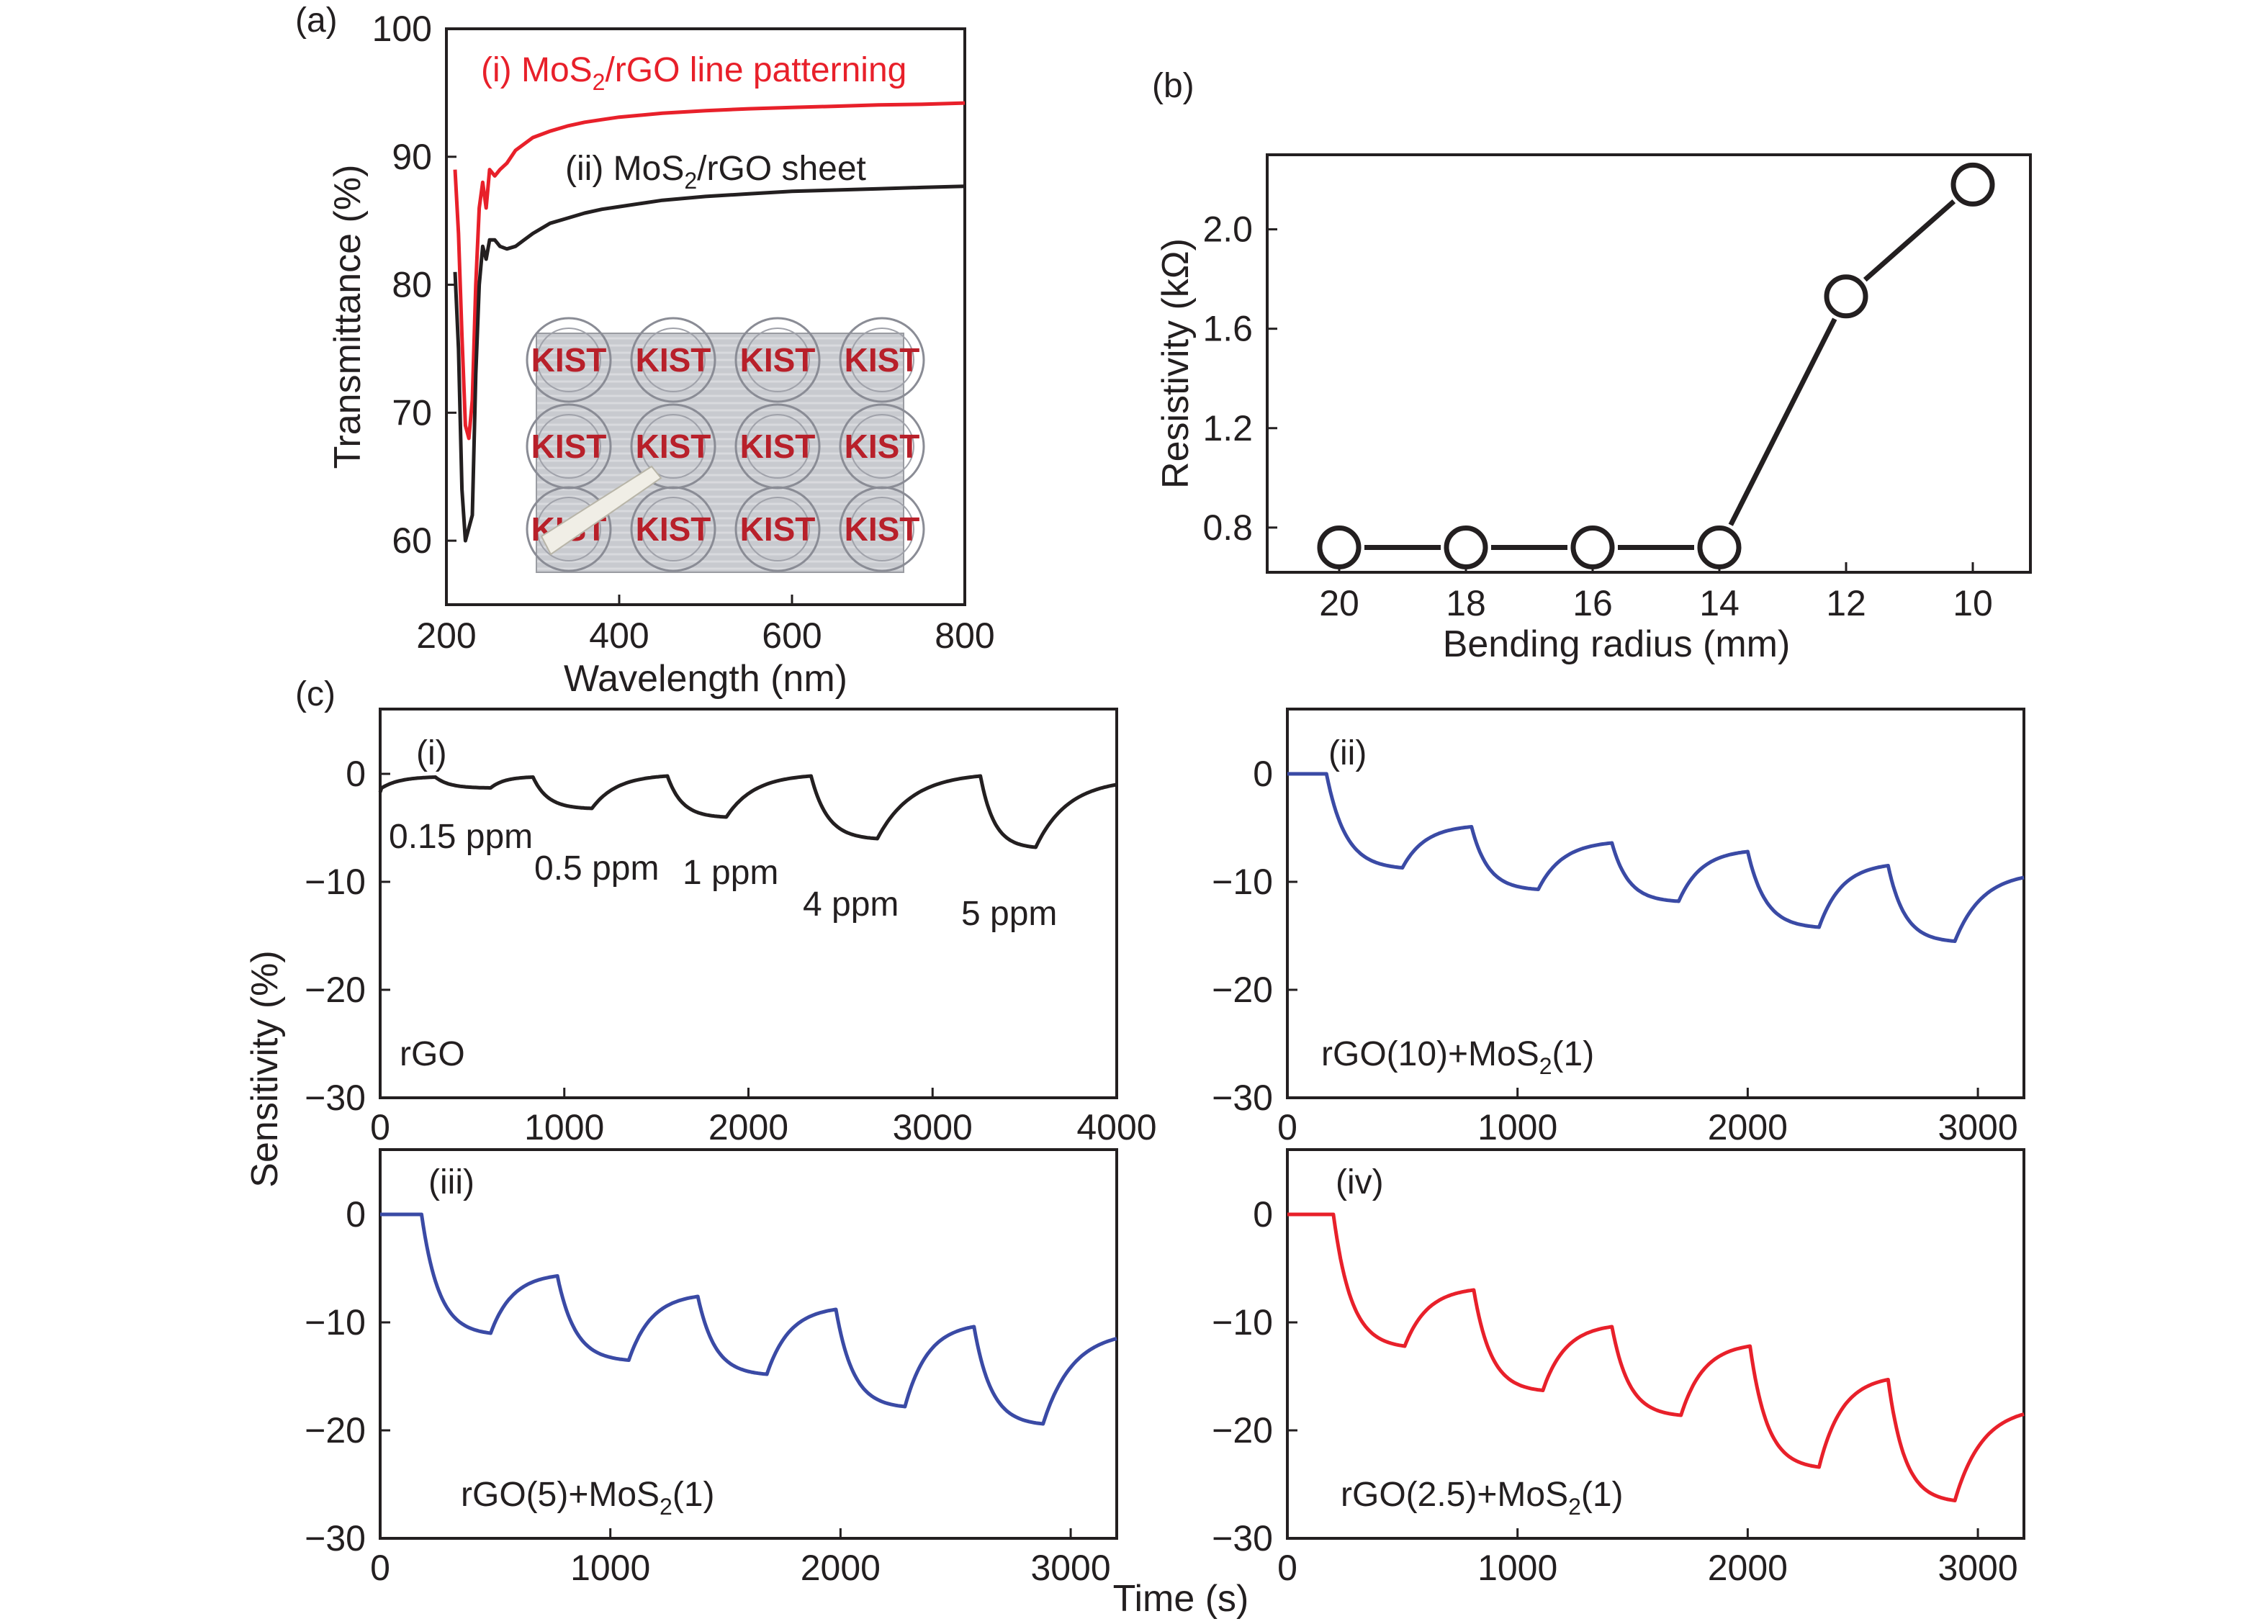  What do you see at coordinates (1242, 1430) in the screenshot?
I see `y-tick-label-c-iv: −20` at bounding box center [1242, 1430].